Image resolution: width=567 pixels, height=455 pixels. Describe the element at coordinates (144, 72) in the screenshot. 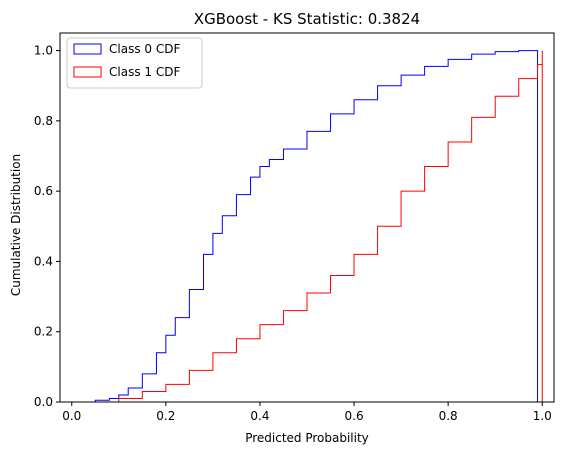

I see `legend-label-class-1: Class 1 CDF` at that location.